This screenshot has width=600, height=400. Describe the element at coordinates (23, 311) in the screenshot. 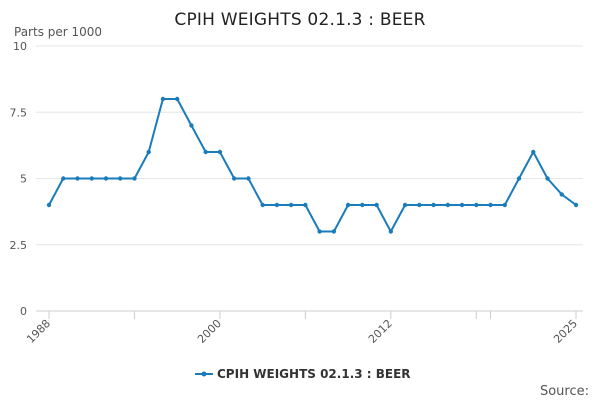

I see `y-tick-label: 0` at that location.